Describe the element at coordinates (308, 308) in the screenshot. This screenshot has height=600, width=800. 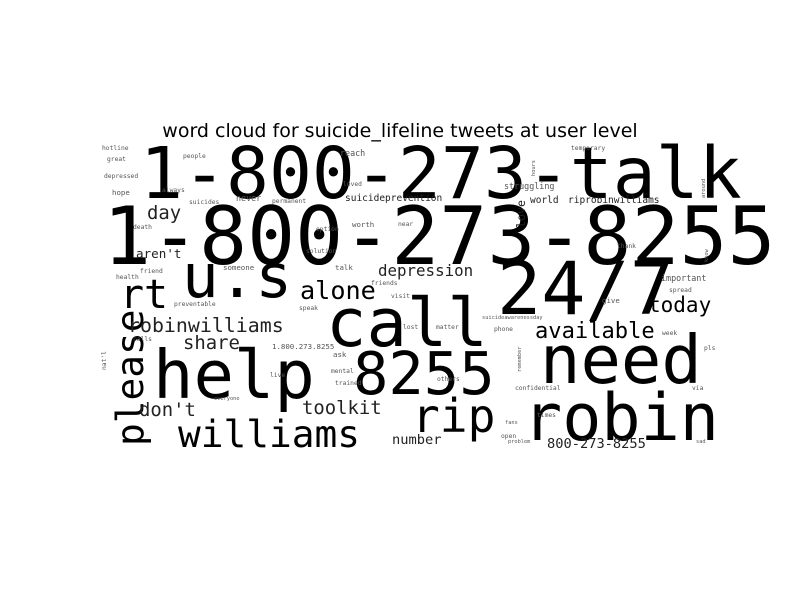
I see `word-speak: speak` at that location.